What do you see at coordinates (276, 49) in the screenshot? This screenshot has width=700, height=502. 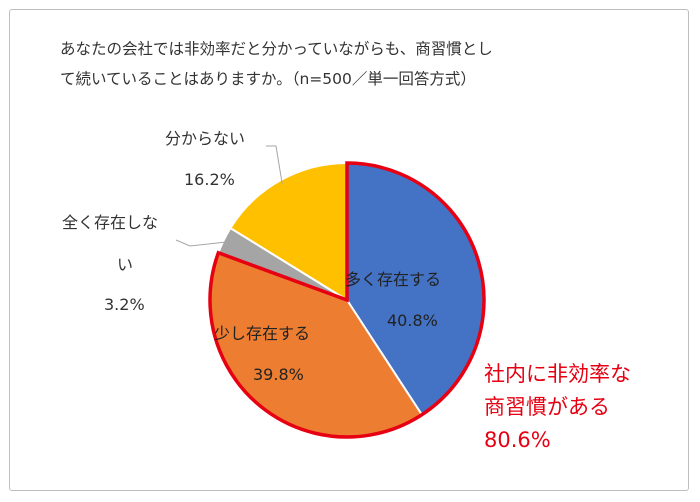 I see `title-line-1: あなたの会社では非効率だと分かっていながらも、商習慣とし` at bounding box center [276, 49].